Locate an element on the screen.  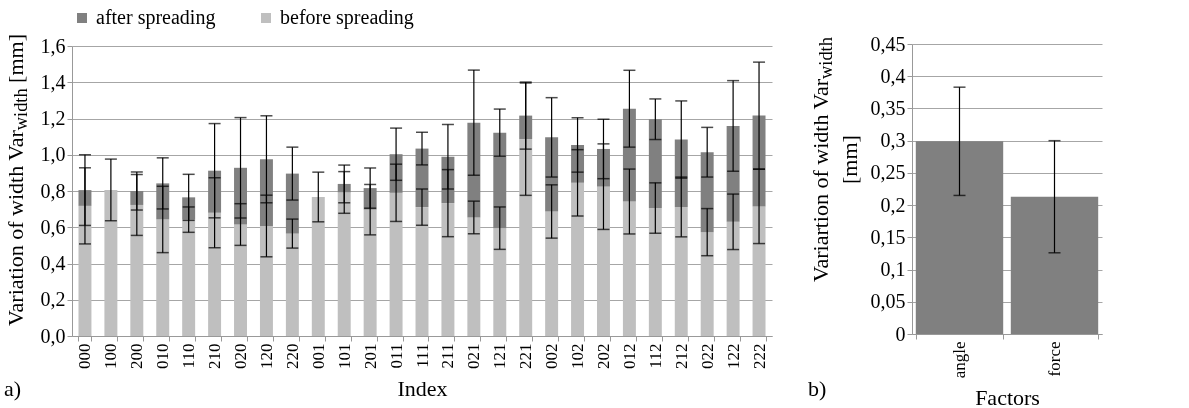
x-axis-title: Factors is located at coordinates (1007, 396).